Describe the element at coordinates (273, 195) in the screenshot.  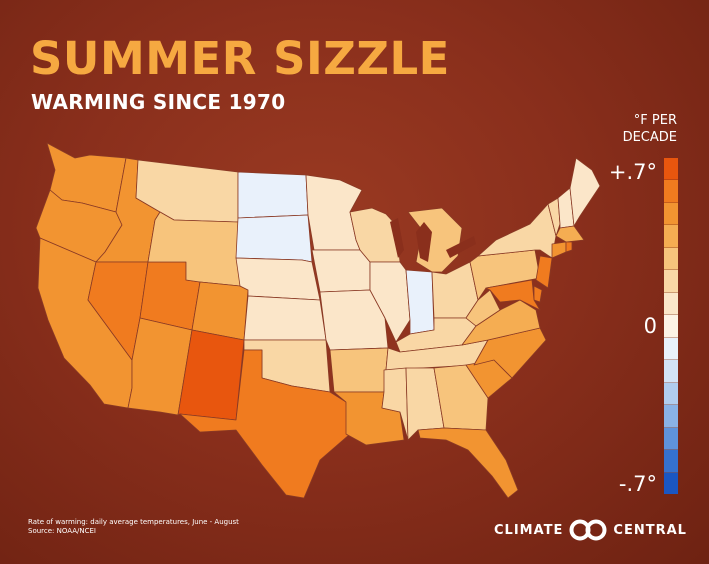
I see `state-north-dakota` at that location.